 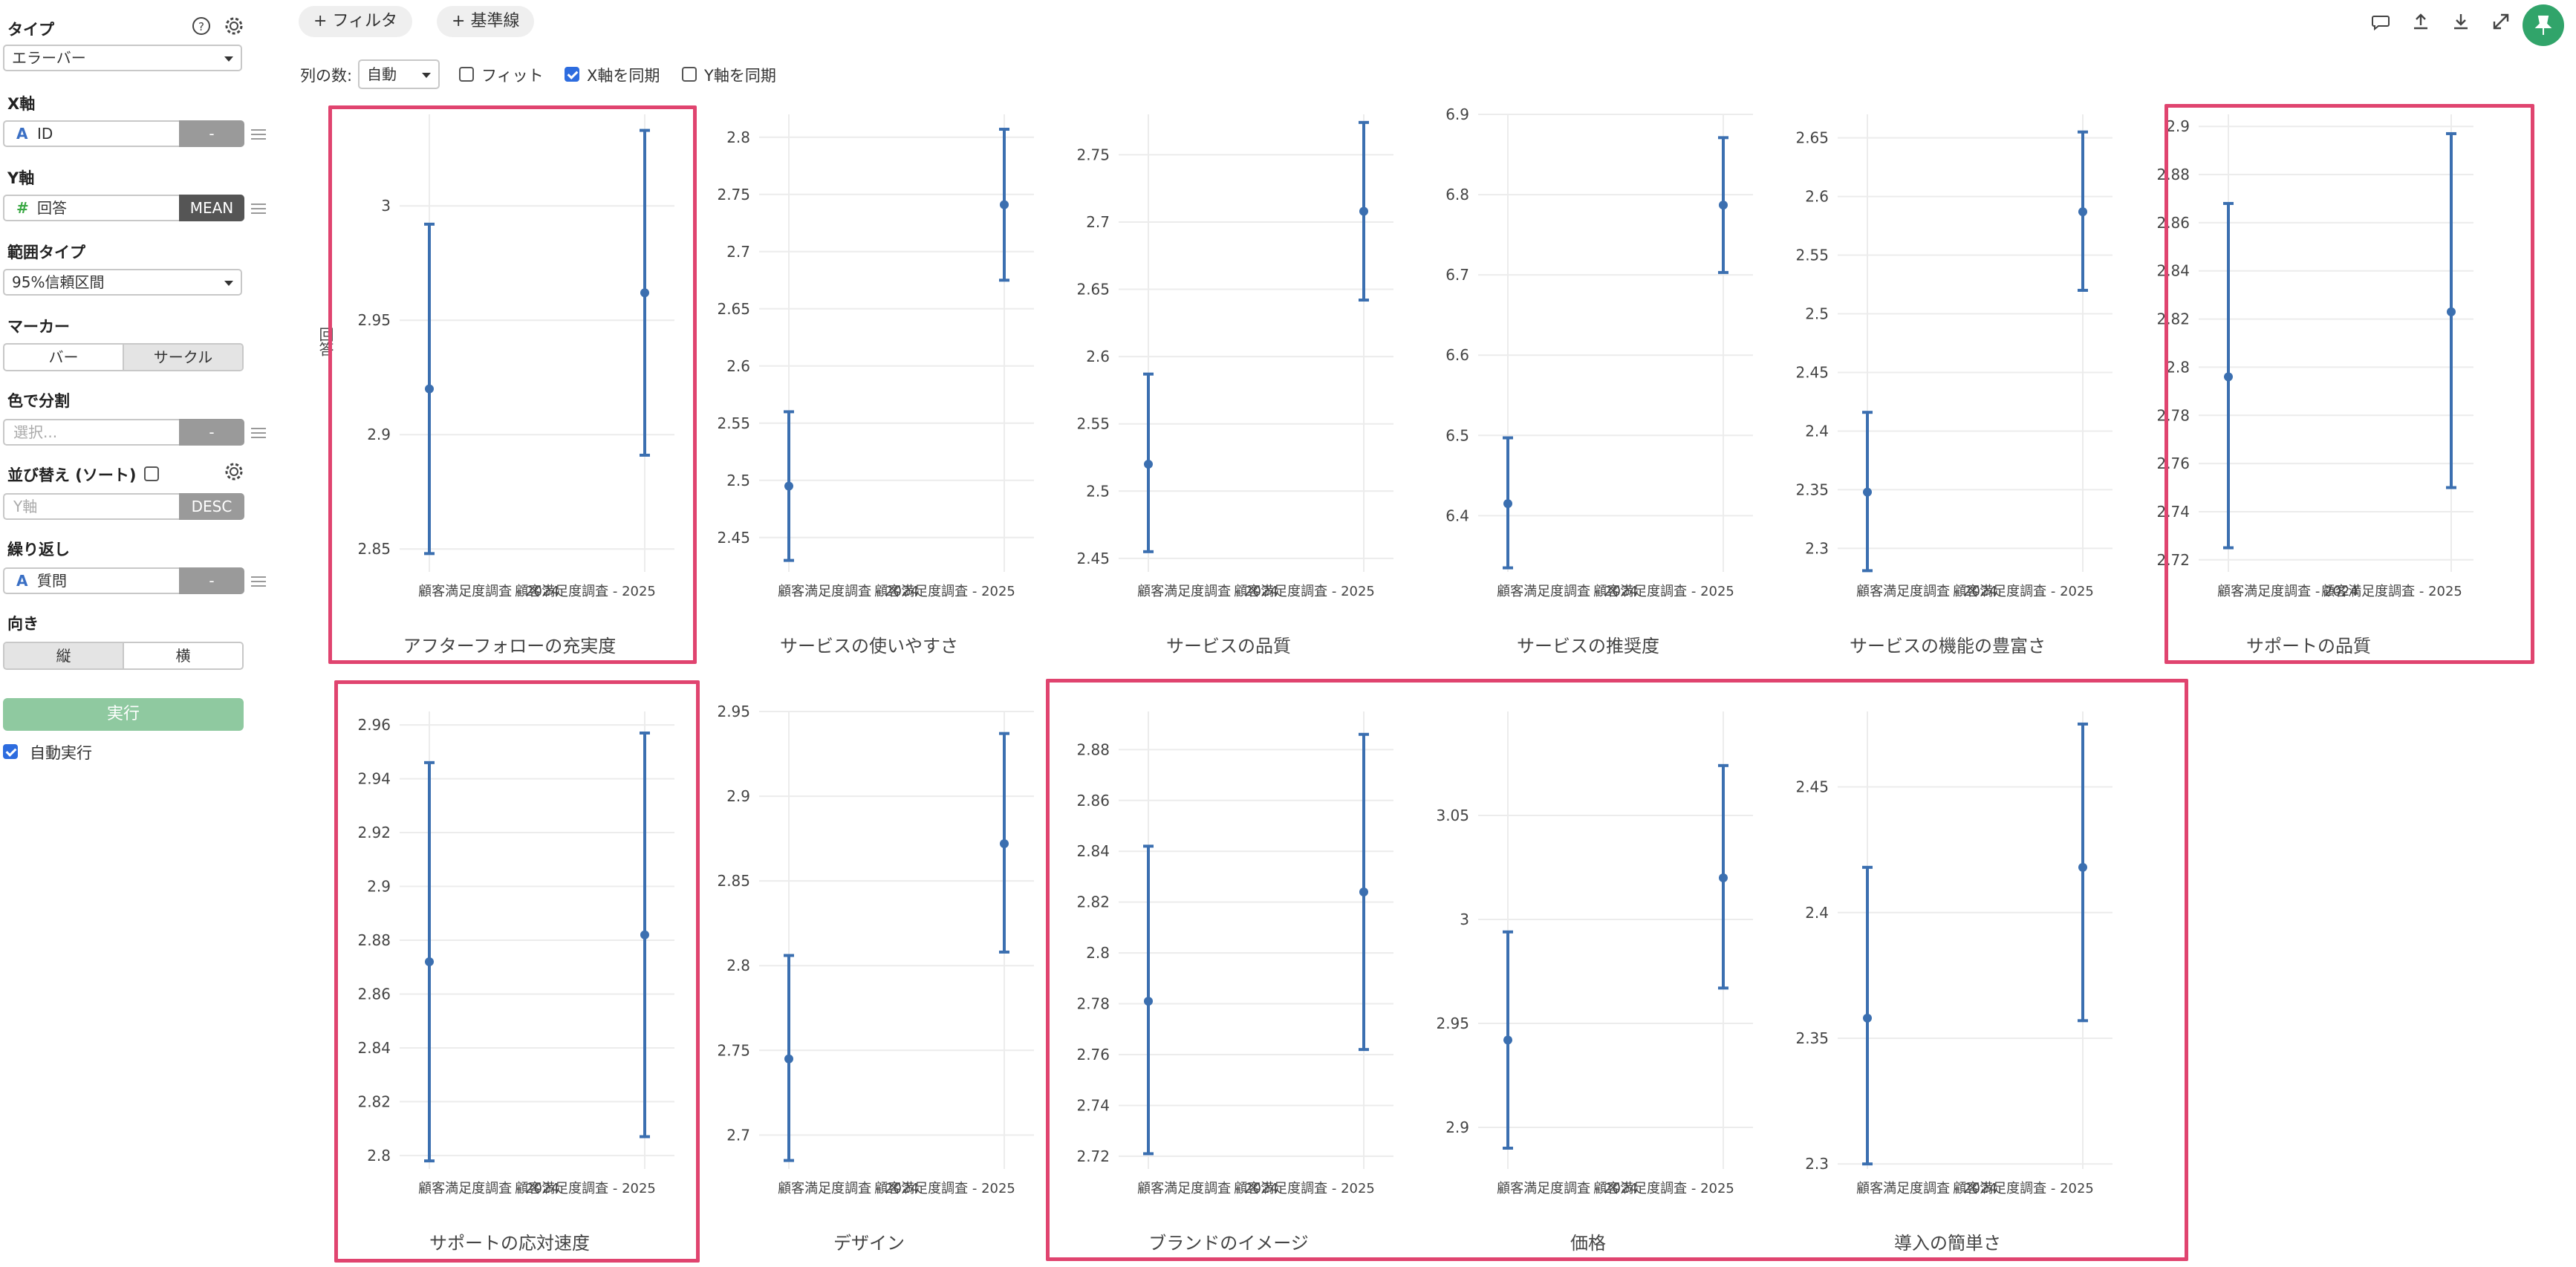 I want to click on sort-field: Y軸, so click(x=91, y=507).